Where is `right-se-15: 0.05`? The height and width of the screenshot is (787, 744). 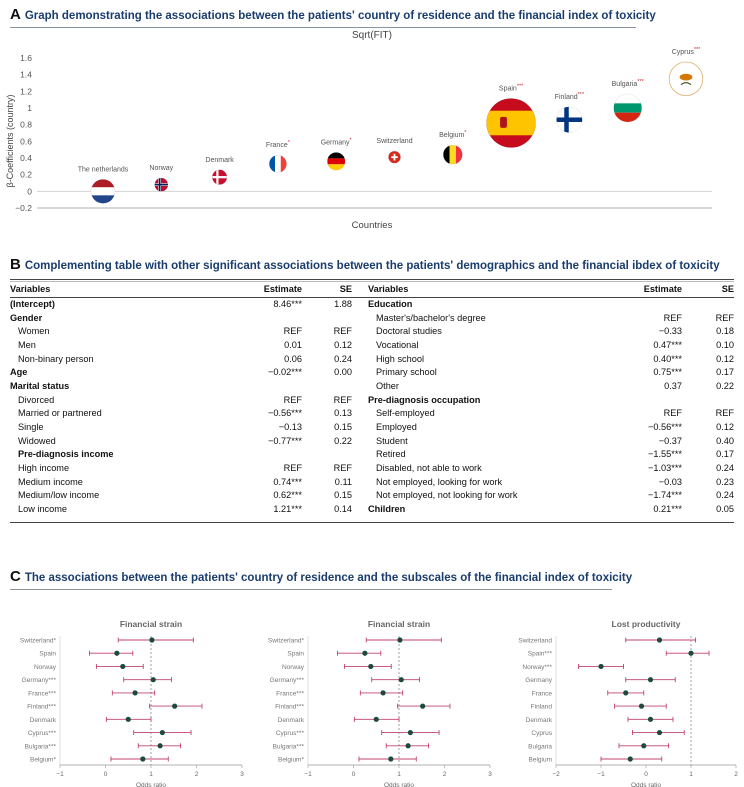 right-se-15: 0.05 is located at coordinates (725, 509).